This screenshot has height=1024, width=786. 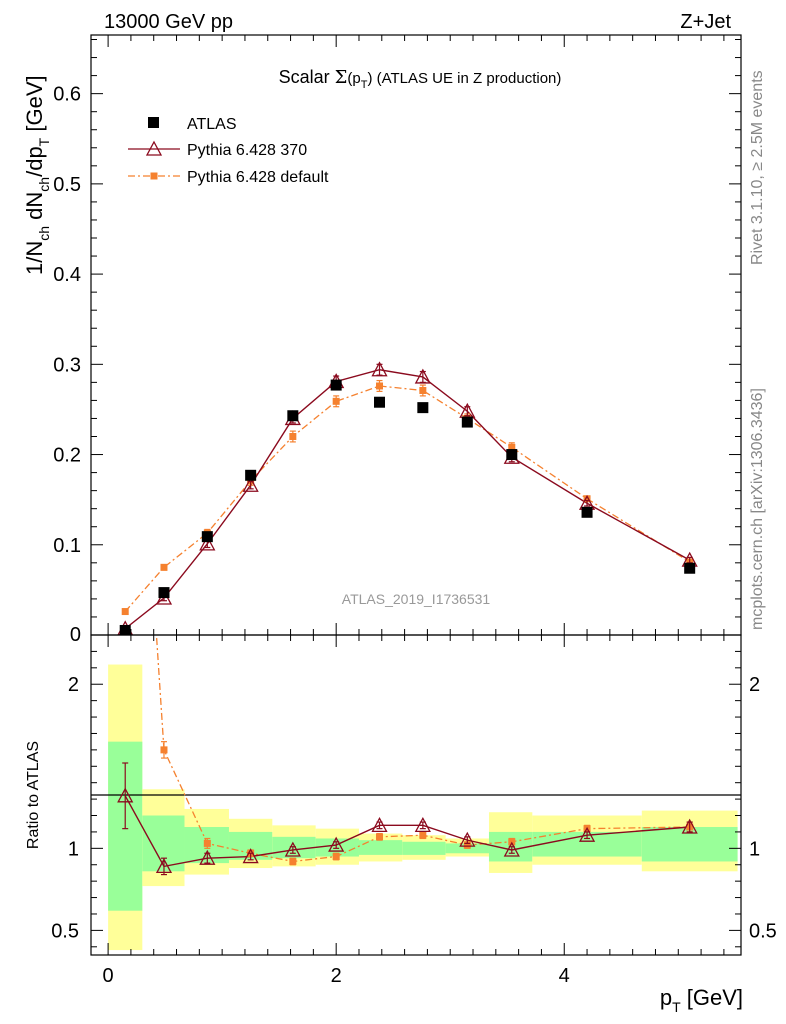 What do you see at coordinates (67, 95) in the screenshot?
I see `main-y-tick-label-5: 0.6` at bounding box center [67, 95].